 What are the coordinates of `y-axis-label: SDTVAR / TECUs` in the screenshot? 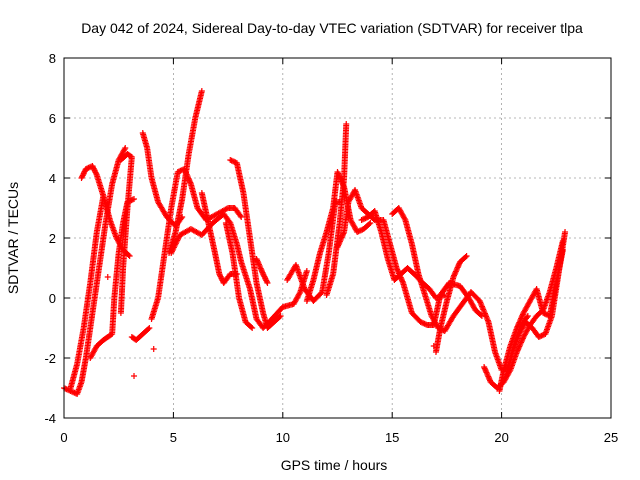 It's located at (13, 238).